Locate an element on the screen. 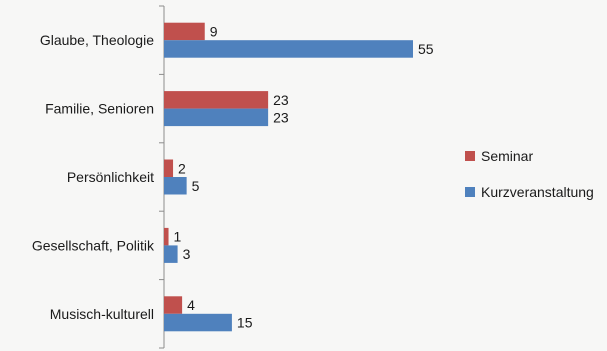 This screenshot has height=351, width=607. legend-swatch-kurzveranstaltung is located at coordinates (470, 192).